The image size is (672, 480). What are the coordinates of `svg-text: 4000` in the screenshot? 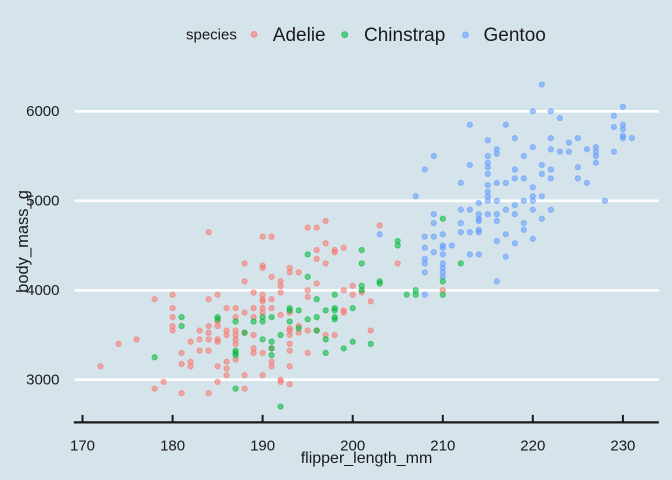 It's located at (42, 290).